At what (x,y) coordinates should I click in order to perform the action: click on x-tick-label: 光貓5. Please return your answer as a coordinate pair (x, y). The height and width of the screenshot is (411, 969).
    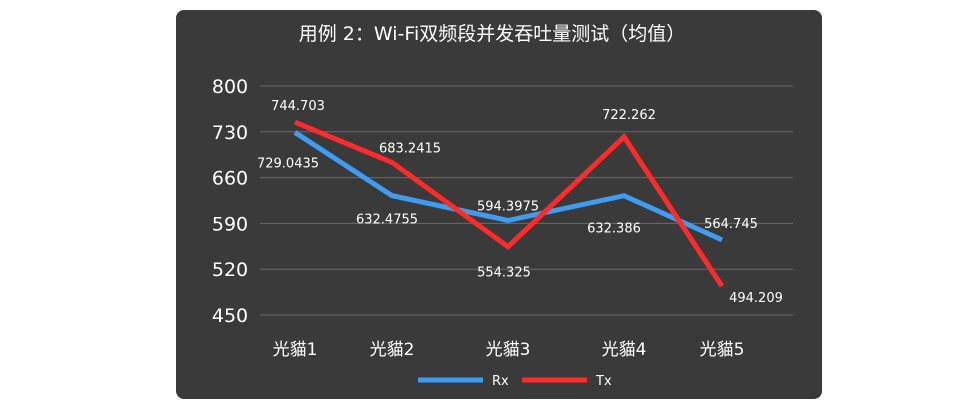
    Looking at the image, I should click on (722, 350).